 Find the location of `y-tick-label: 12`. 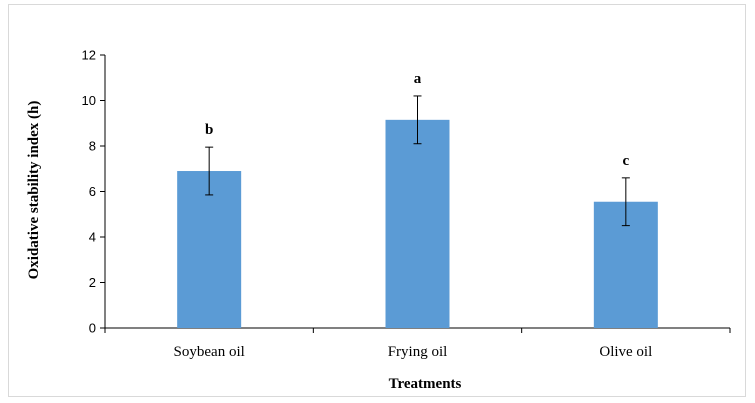

y-tick-label: 12 is located at coordinates (89, 55).